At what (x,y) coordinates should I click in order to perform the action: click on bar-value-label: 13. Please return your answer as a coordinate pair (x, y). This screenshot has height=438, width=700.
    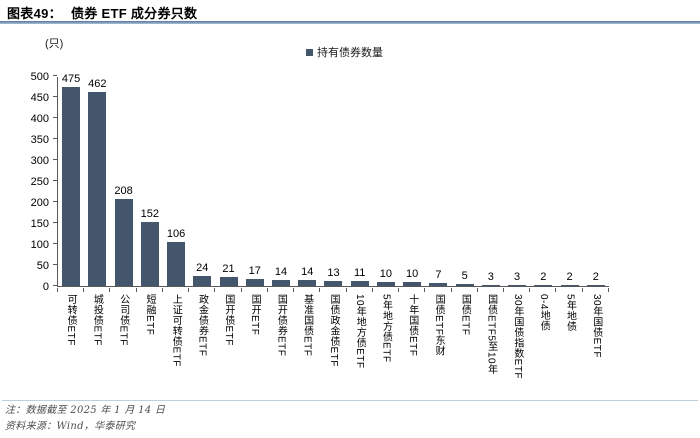
    Looking at the image, I should click on (333, 272).